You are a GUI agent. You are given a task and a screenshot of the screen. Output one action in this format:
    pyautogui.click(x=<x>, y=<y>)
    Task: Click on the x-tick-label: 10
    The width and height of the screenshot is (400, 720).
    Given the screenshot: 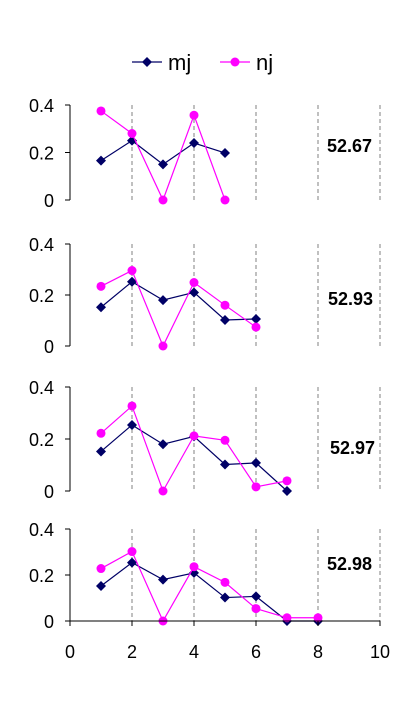 What is the action you would take?
    pyautogui.click(x=380, y=652)
    